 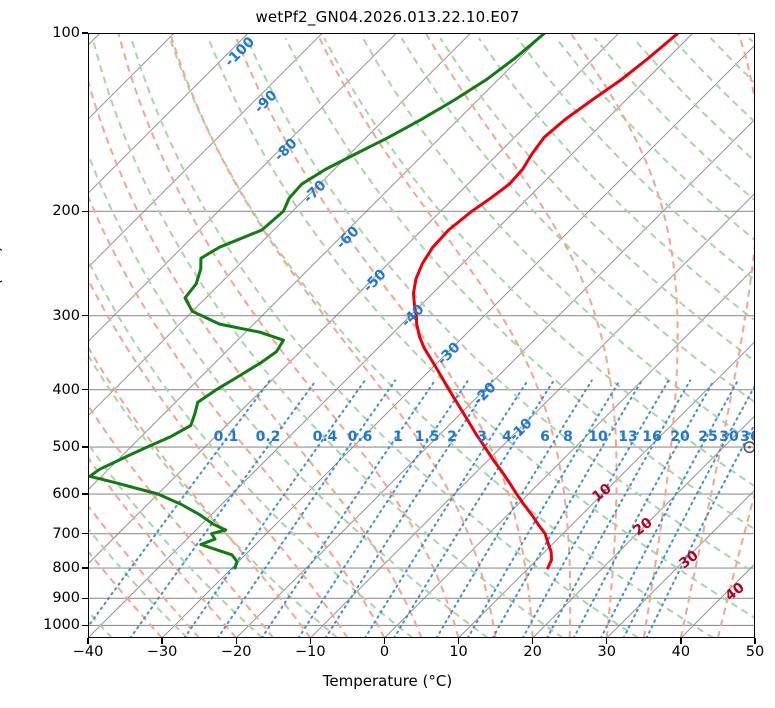 I want to click on mixing-ratio-label: 1.5, so click(x=427, y=437).